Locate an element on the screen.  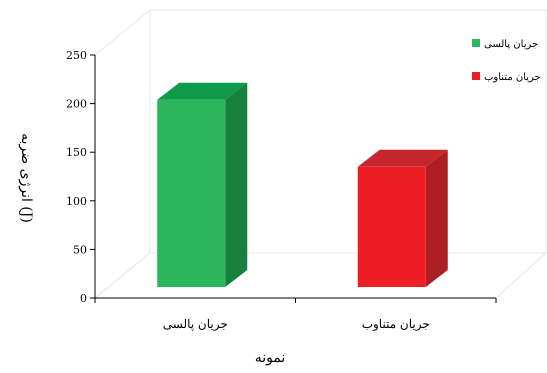
y-tick-label: 100 is located at coordinates (76, 201).